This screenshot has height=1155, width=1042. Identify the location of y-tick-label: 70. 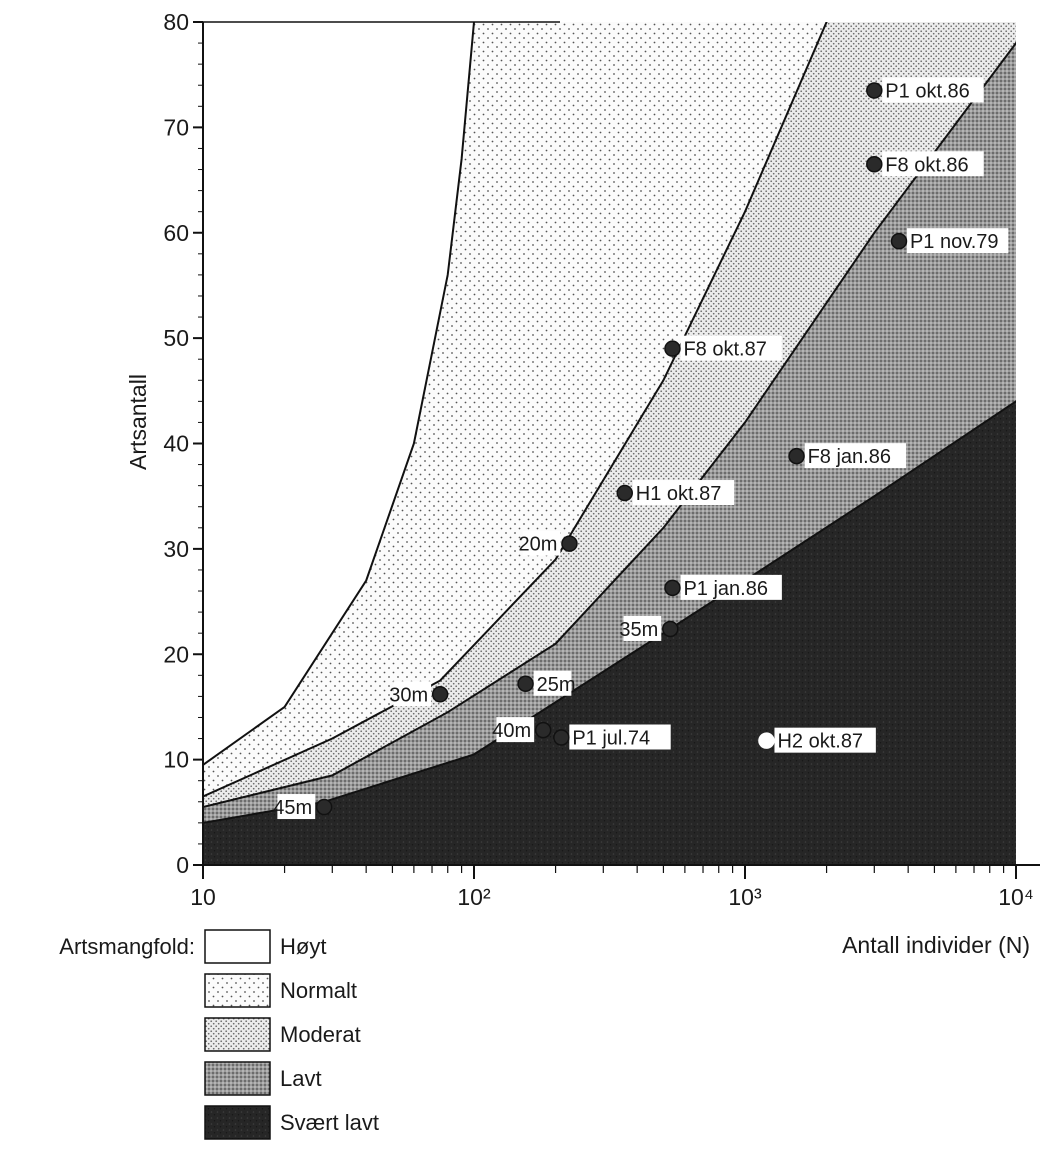
(176, 127).